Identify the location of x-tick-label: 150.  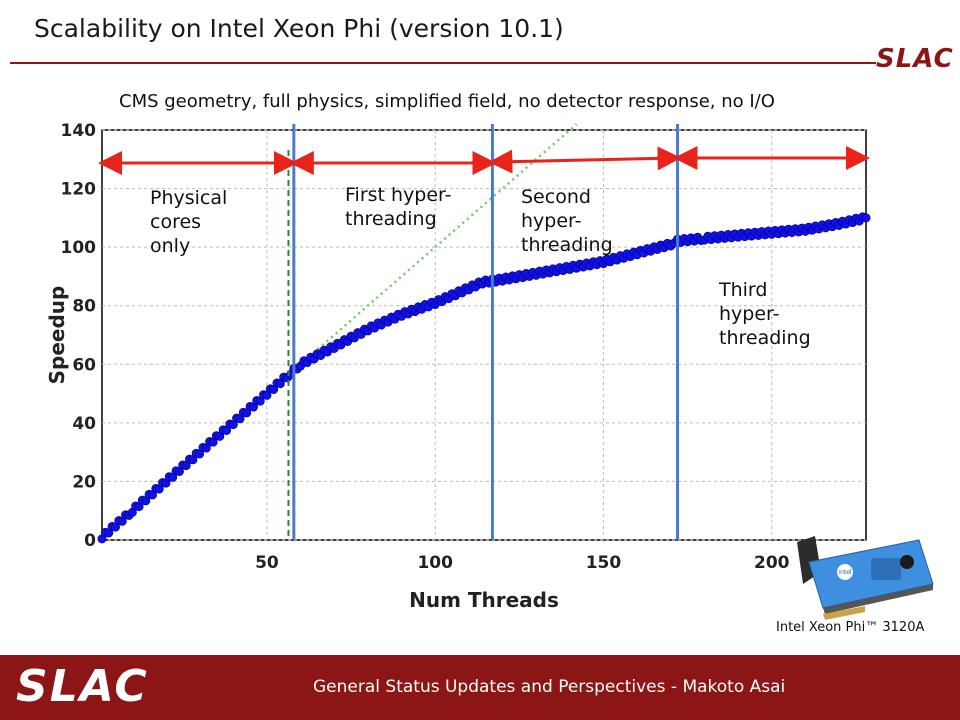
(604, 563).